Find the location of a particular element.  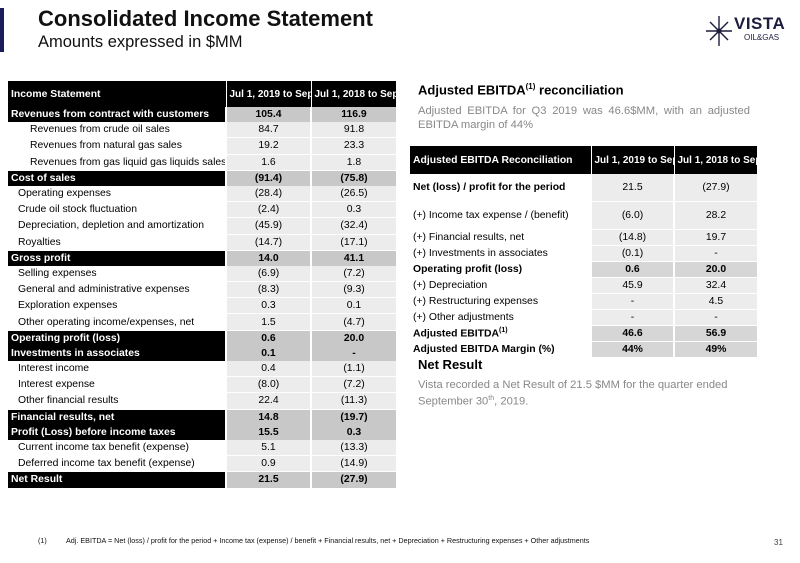

table-row: (+) Other adjustments - - is located at coordinates (583, 317).